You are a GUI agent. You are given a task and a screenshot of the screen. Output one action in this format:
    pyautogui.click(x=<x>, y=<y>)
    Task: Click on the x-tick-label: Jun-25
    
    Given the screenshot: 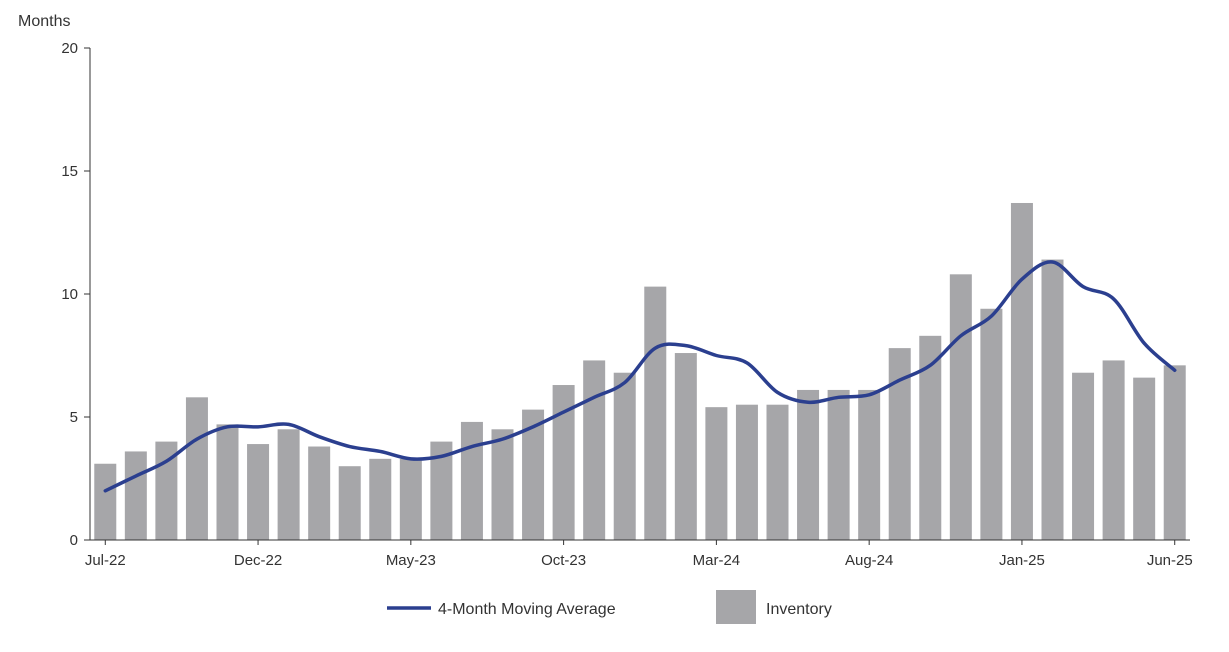 What is the action you would take?
    pyautogui.click(x=1170, y=560)
    